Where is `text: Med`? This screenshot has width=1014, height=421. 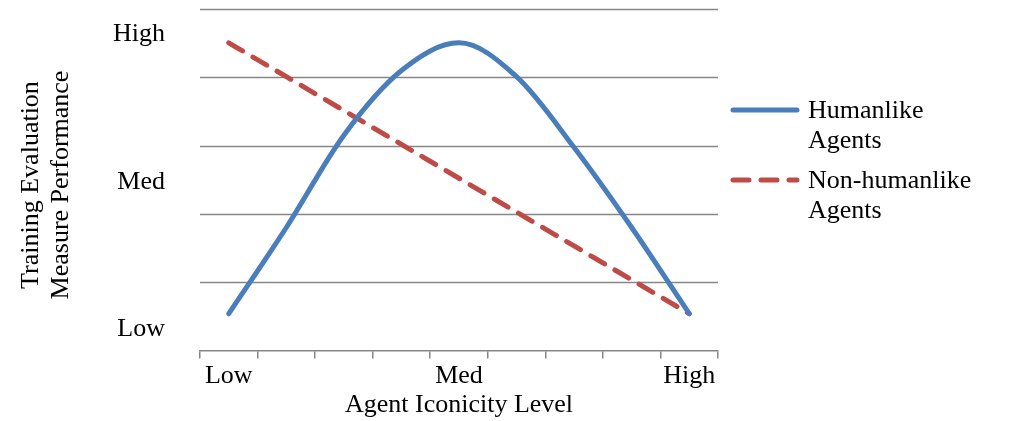 text: Med is located at coordinates (141, 180).